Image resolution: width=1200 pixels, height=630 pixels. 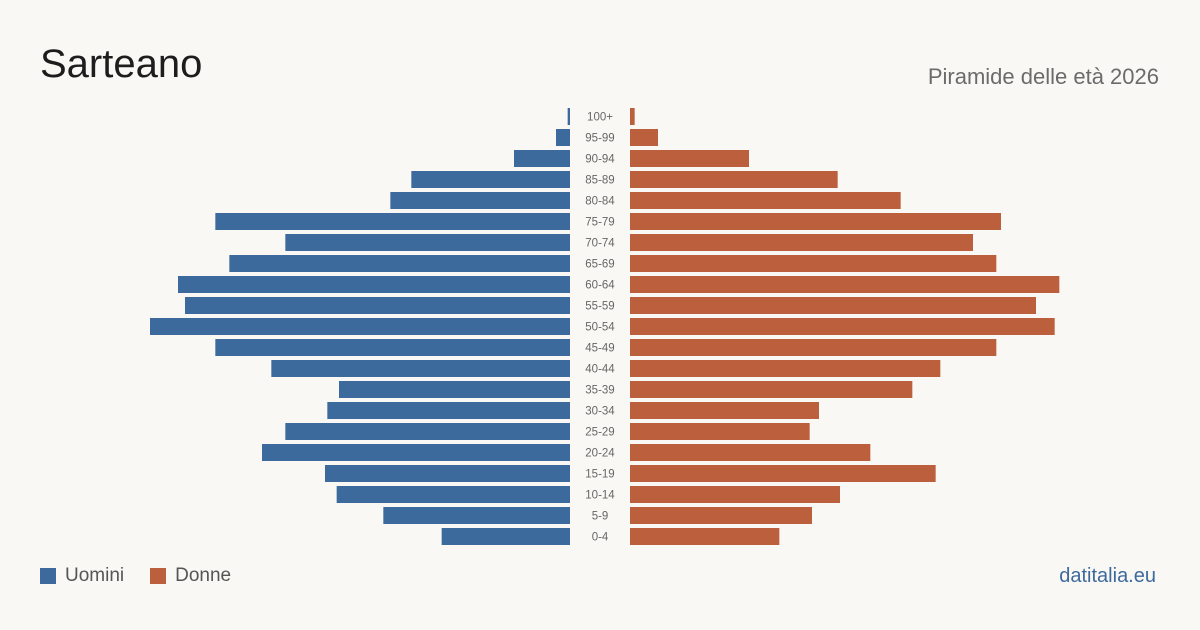 I want to click on legend: Uomini Donne, so click(x=148, y=576).